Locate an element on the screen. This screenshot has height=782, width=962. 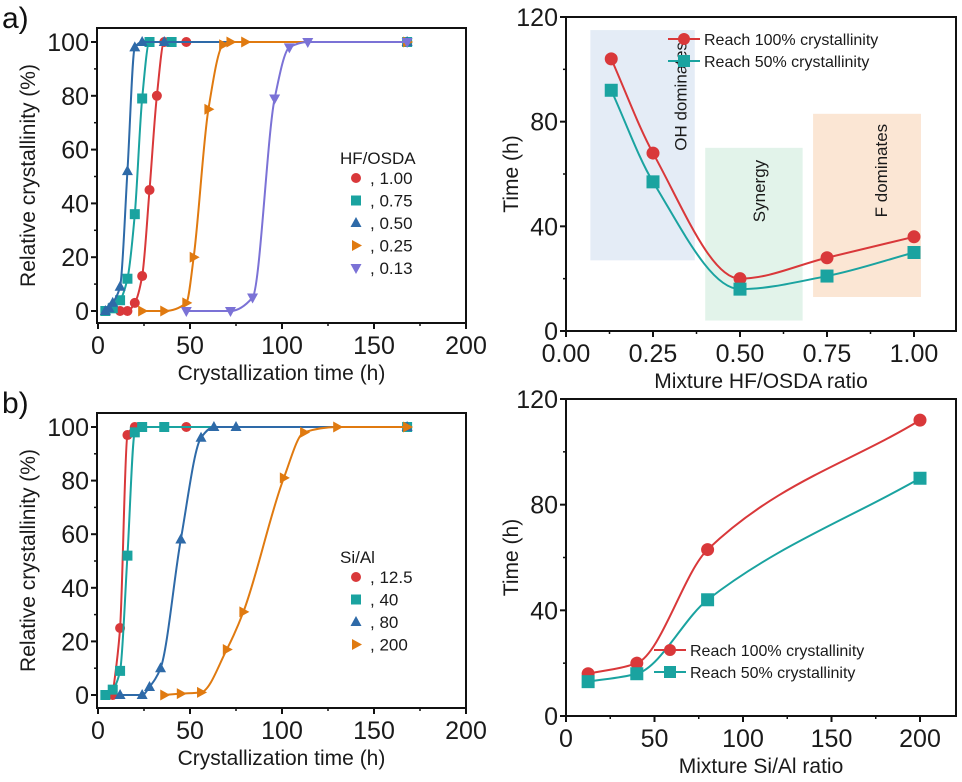
x-tick-label: 0.75 is located at coordinates (827, 354).